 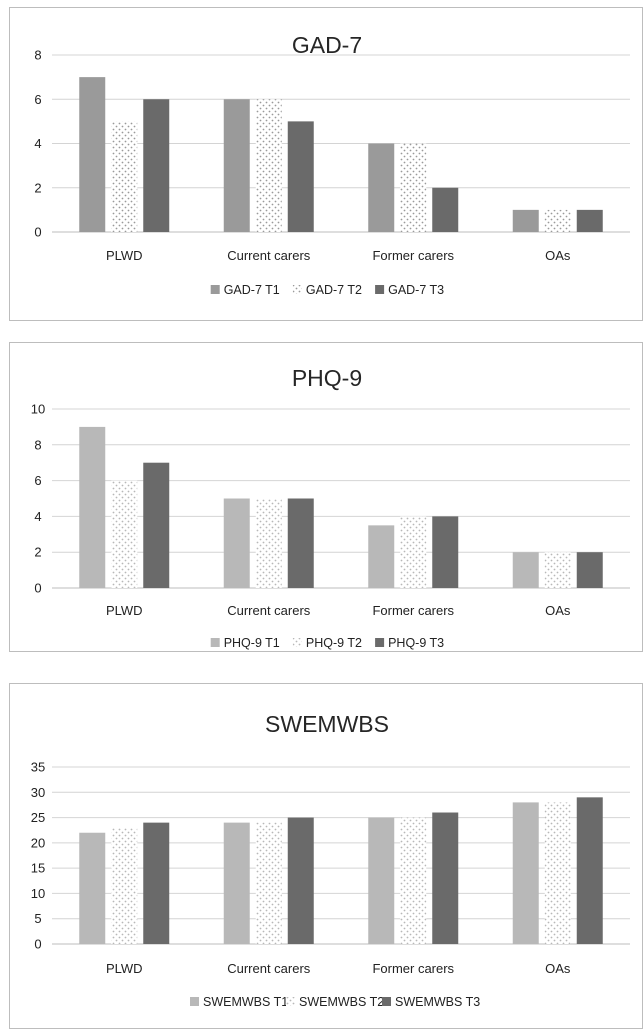 What do you see at coordinates (416, 290) in the screenshot?
I see `legend-label: GAD-7 T3` at bounding box center [416, 290].